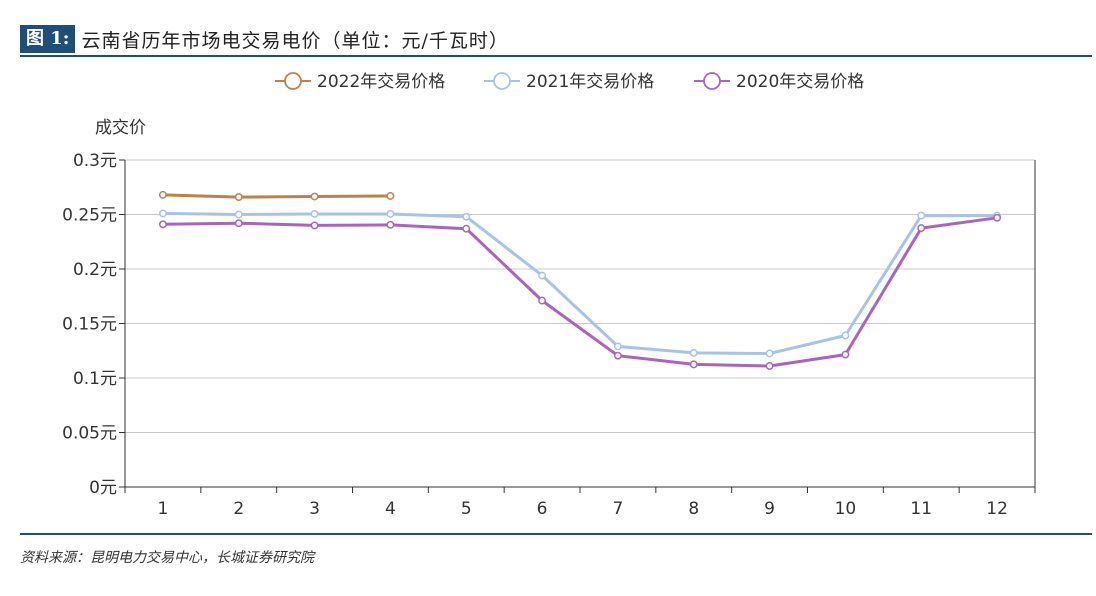 The image size is (1096, 596). What do you see at coordinates (314, 509) in the screenshot?
I see `x-tick-label: 3` at bounding box center [314, 509].